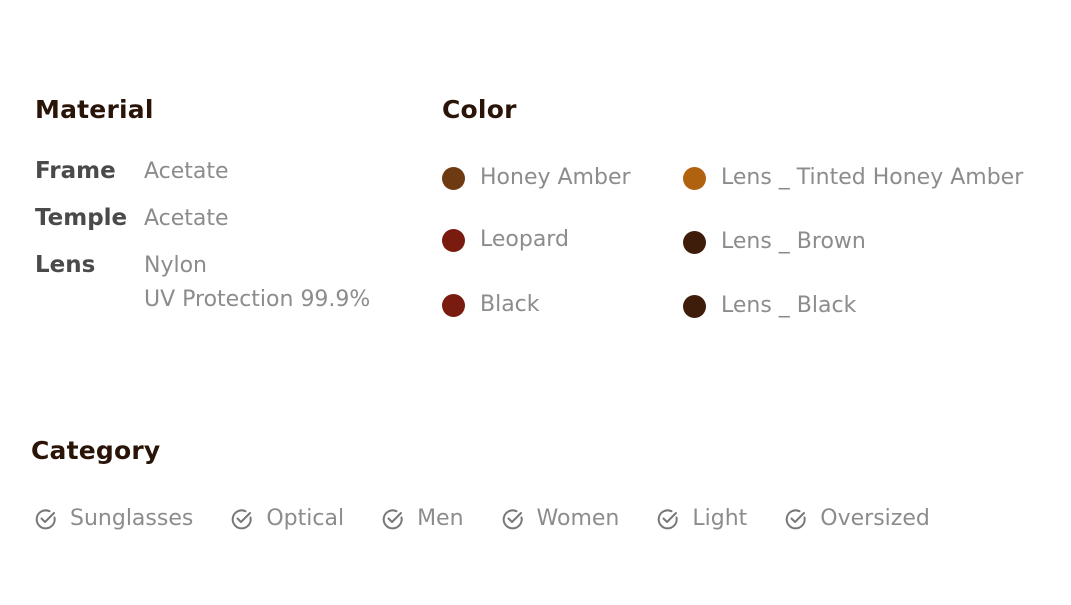 The width and height of the screenshot is (1071, 605). What do you see at coordinates (510, 304) in the screenshot?
I see `color-label-black: Black` at bounding box center [510, 304].